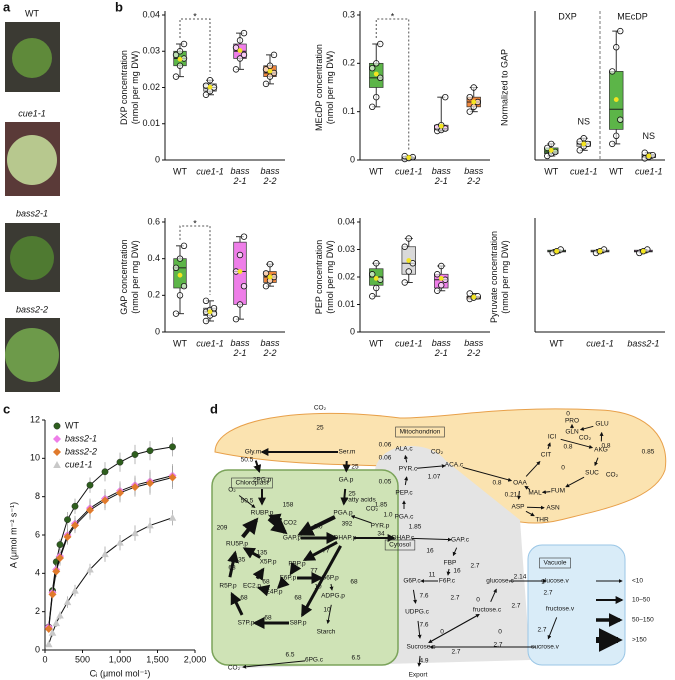 The height and width of the screenshot is (680, 675). Describe the element at coordinates (392, 84) in the screenshot. I see `significance-bracket` at that location.